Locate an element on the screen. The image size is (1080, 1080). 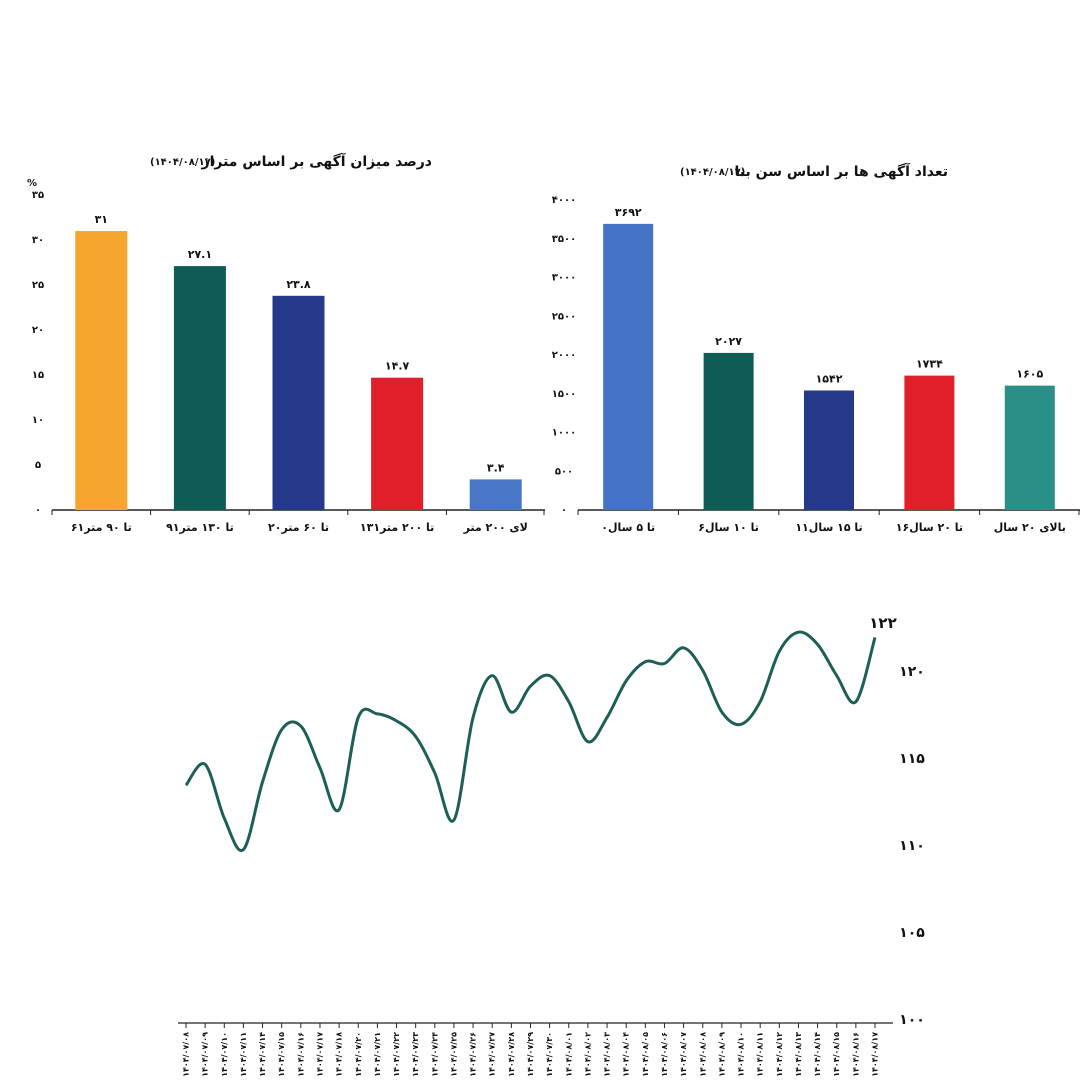
y-tick-label: ۲۰ is located at coordinates (38, 330).